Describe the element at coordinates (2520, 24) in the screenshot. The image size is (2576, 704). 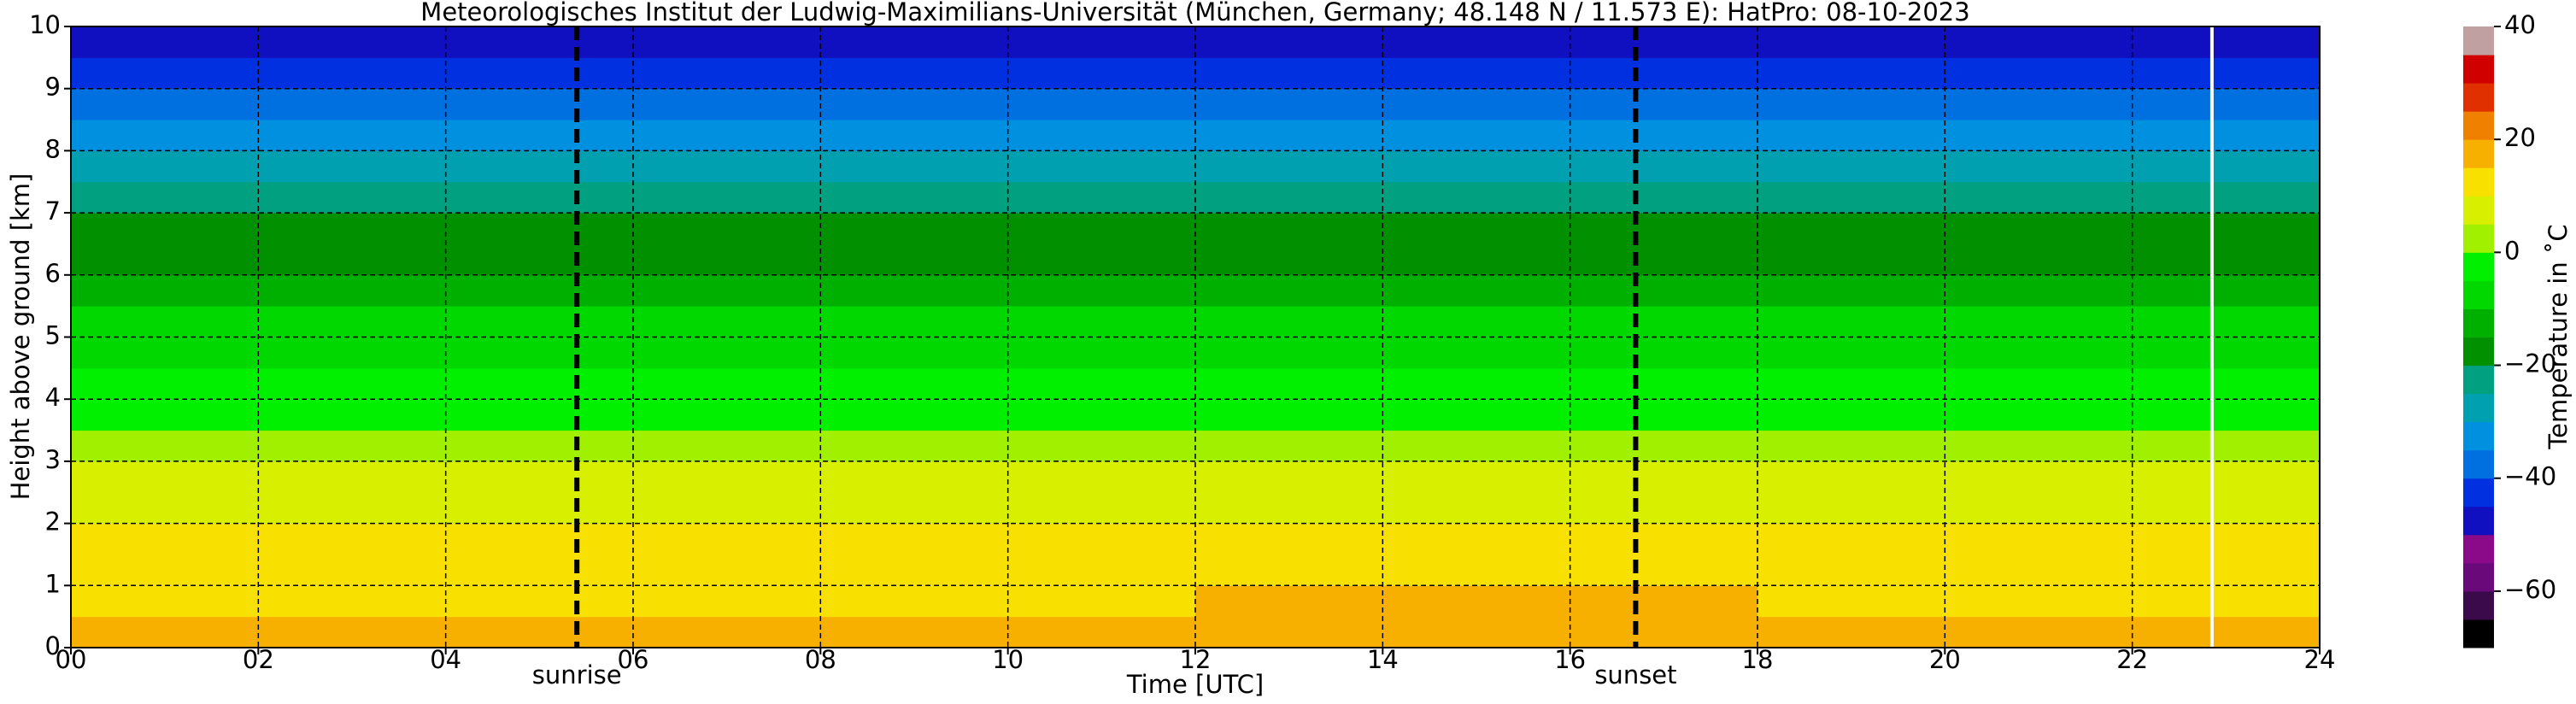
I see `colorbar-tick-label: 40` at that location.